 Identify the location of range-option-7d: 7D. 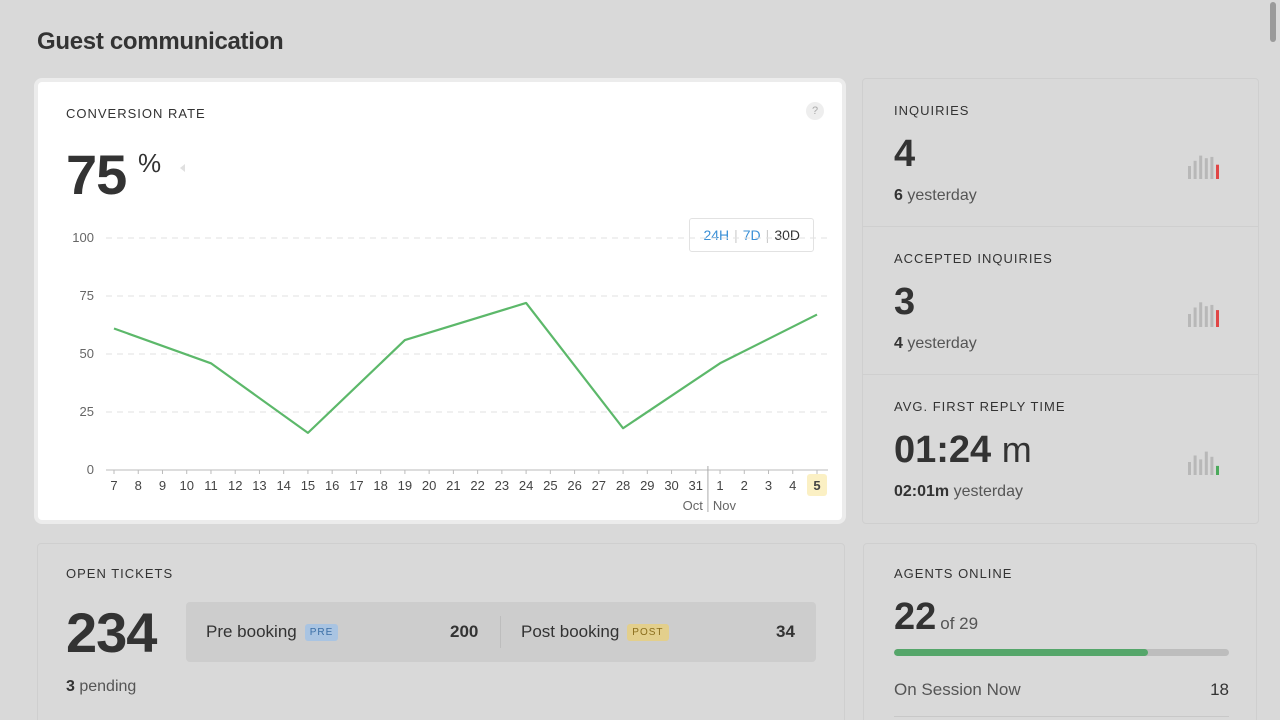
(751, 235).